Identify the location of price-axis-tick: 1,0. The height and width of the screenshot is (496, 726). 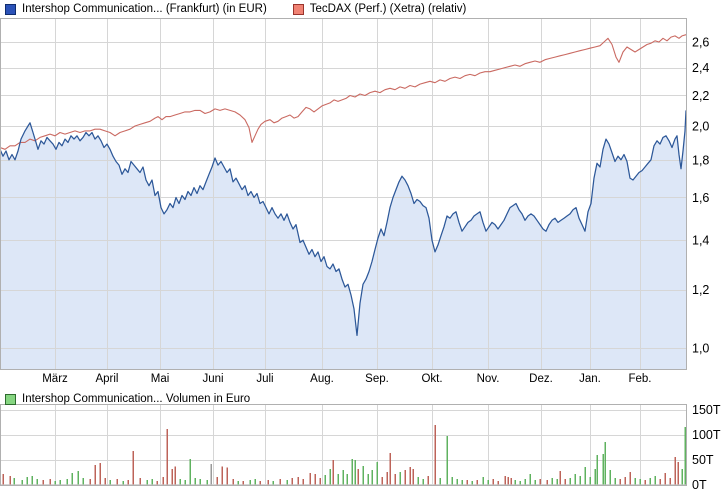
(700, 349).